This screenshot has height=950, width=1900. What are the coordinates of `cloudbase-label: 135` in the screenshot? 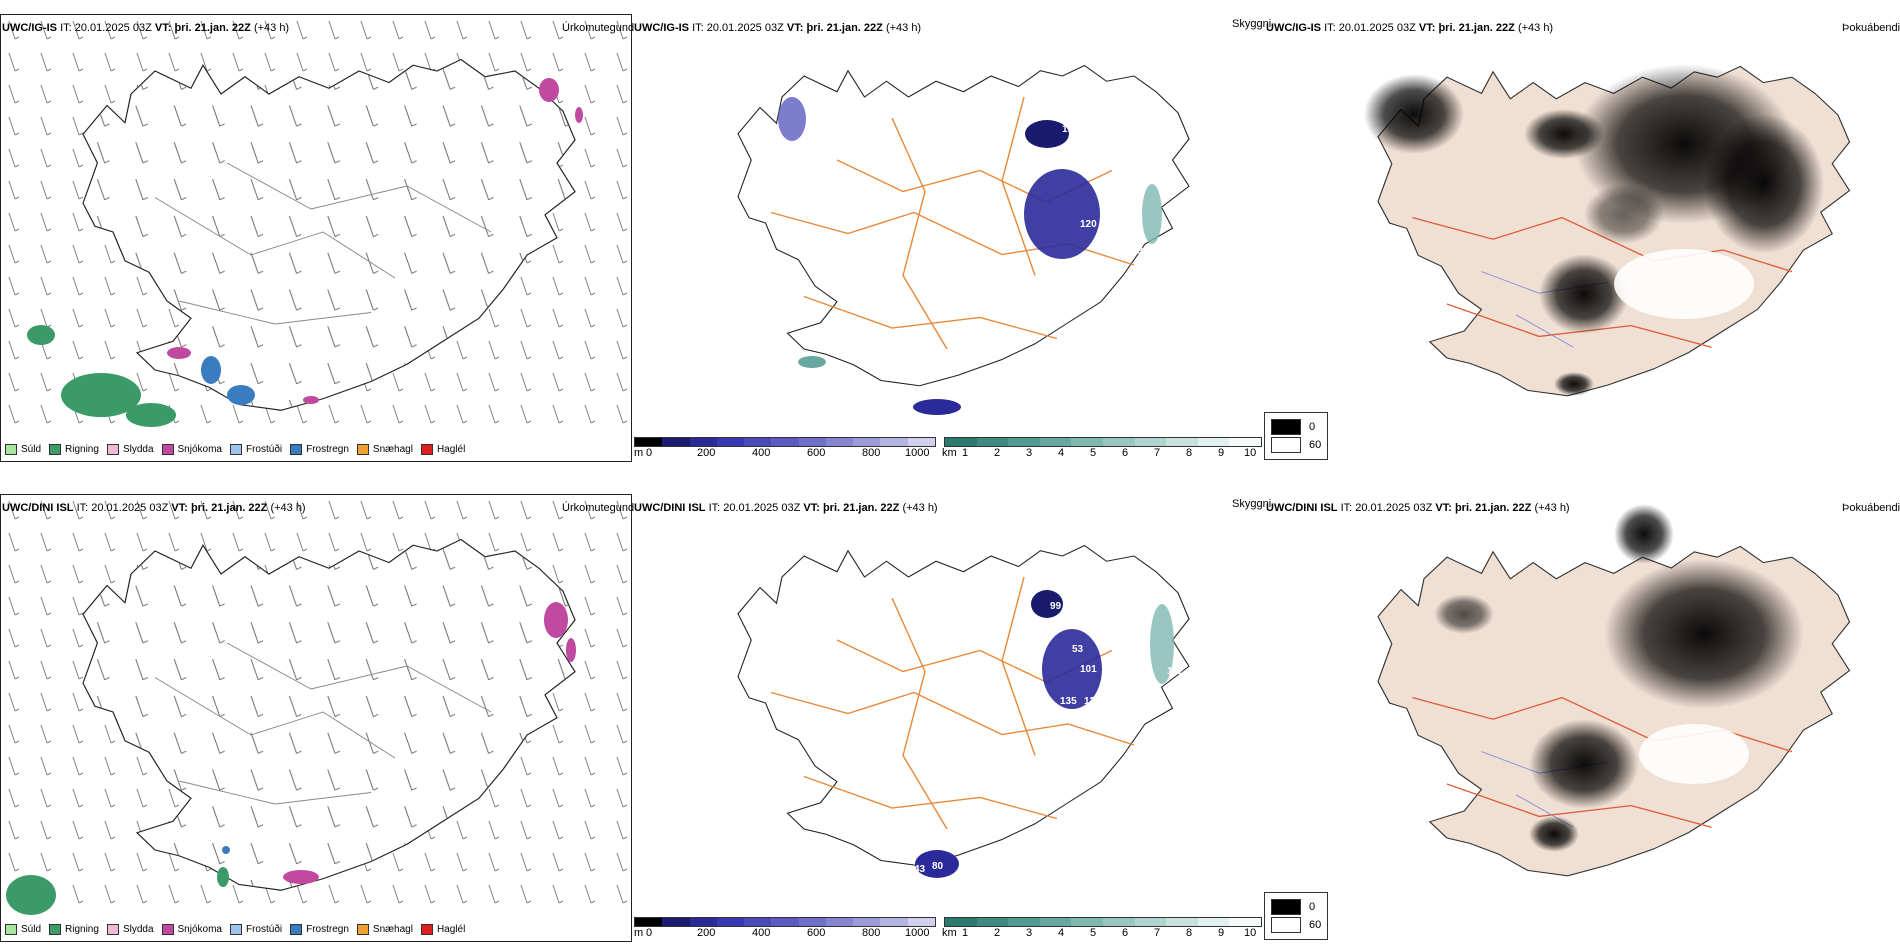 It's located at (1068, 701).